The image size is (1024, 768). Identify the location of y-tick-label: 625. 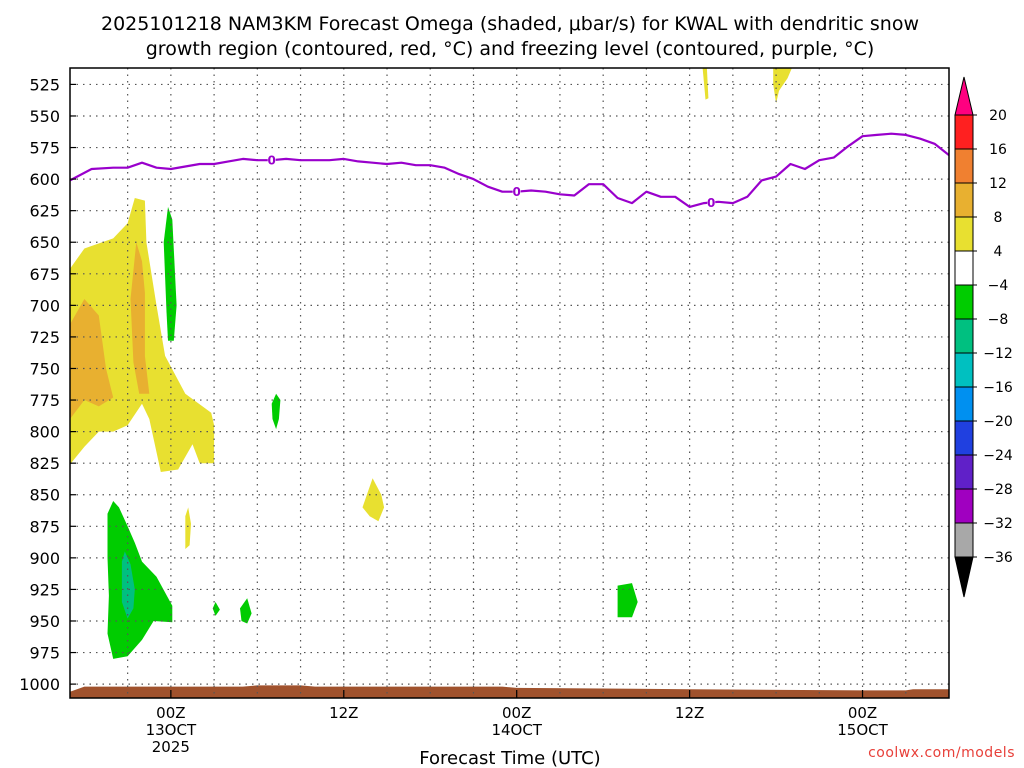
(44, 211).